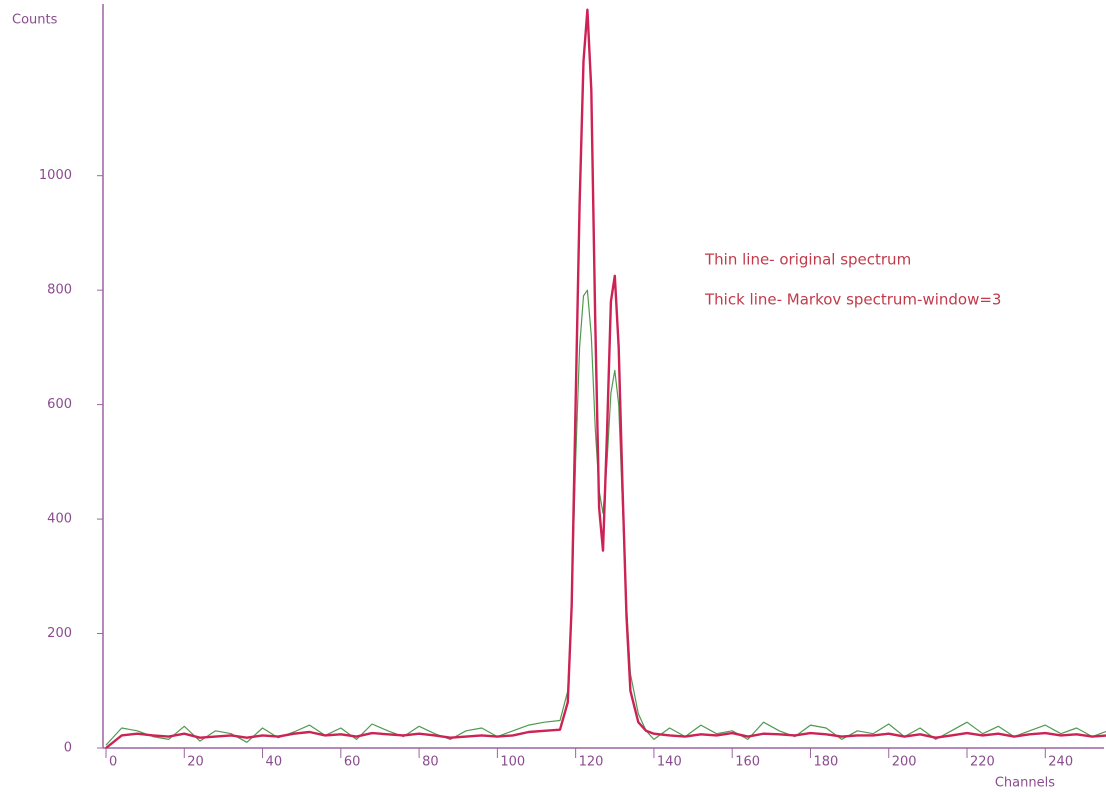  Describe the element at coordinates (807, 260) in the screenshot. I see `annotation: Thin line- original spectrum` at that location.